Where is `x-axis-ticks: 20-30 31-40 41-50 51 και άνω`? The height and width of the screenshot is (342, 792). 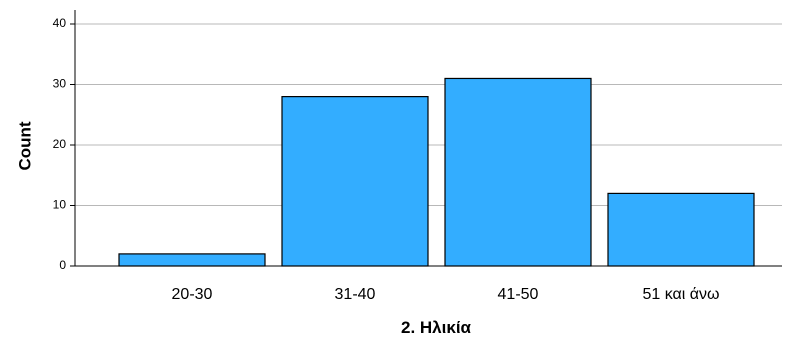
x-axis-ticks: 20-30 31-40 41-50 51 και άνω is located at coordinates (446, 294).